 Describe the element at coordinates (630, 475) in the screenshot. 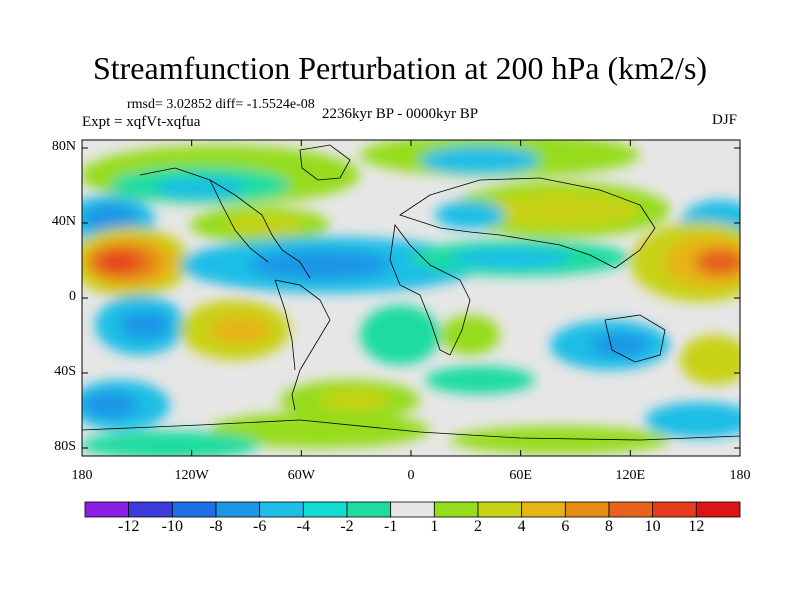

I see `lon-tick-label: 120E` at that location.